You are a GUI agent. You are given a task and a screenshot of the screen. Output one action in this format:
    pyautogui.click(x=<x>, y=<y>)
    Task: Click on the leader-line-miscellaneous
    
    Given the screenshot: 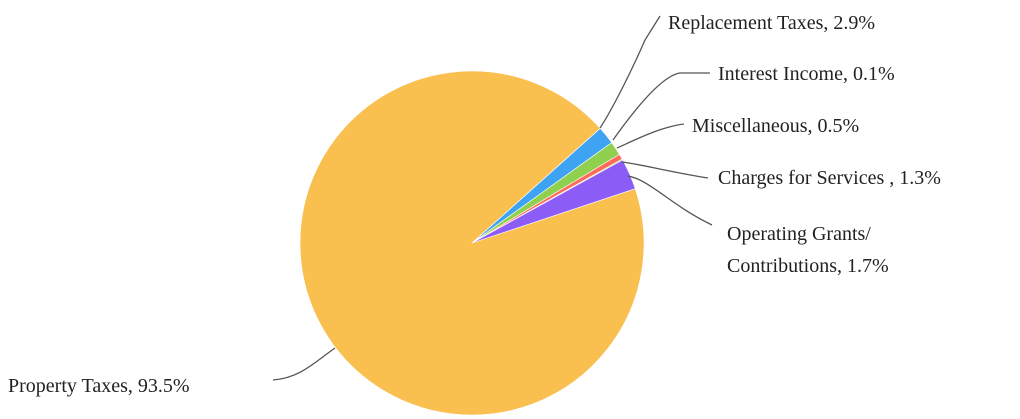 What is the action you would take?
    pyautogui.click(x=650, y=136)
    